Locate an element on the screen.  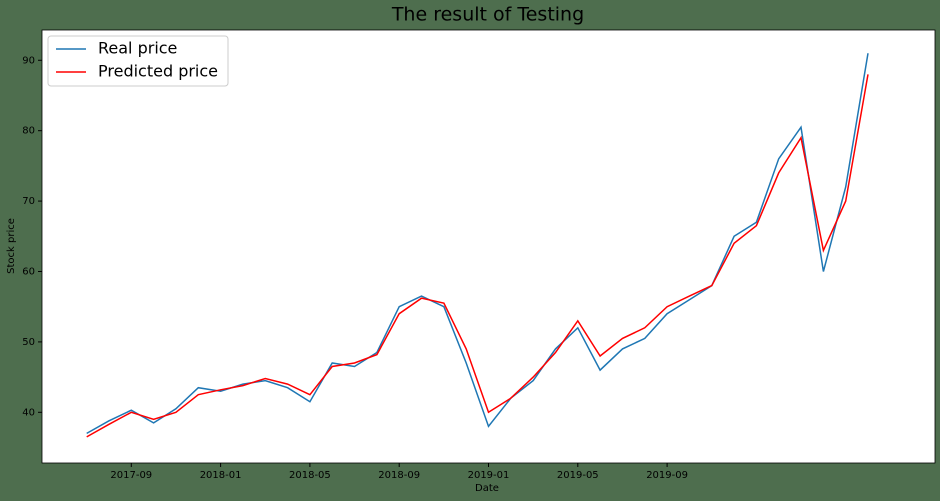
legend-label: Predicted price is located at coordinates (158, 71).